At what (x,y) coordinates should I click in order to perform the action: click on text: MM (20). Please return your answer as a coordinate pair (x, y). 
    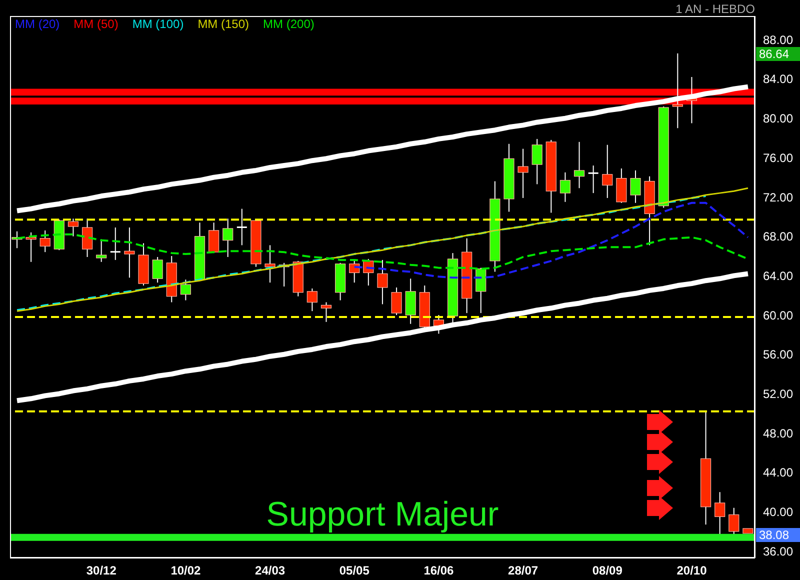
    Looking at the image, I should click on (37, 24).